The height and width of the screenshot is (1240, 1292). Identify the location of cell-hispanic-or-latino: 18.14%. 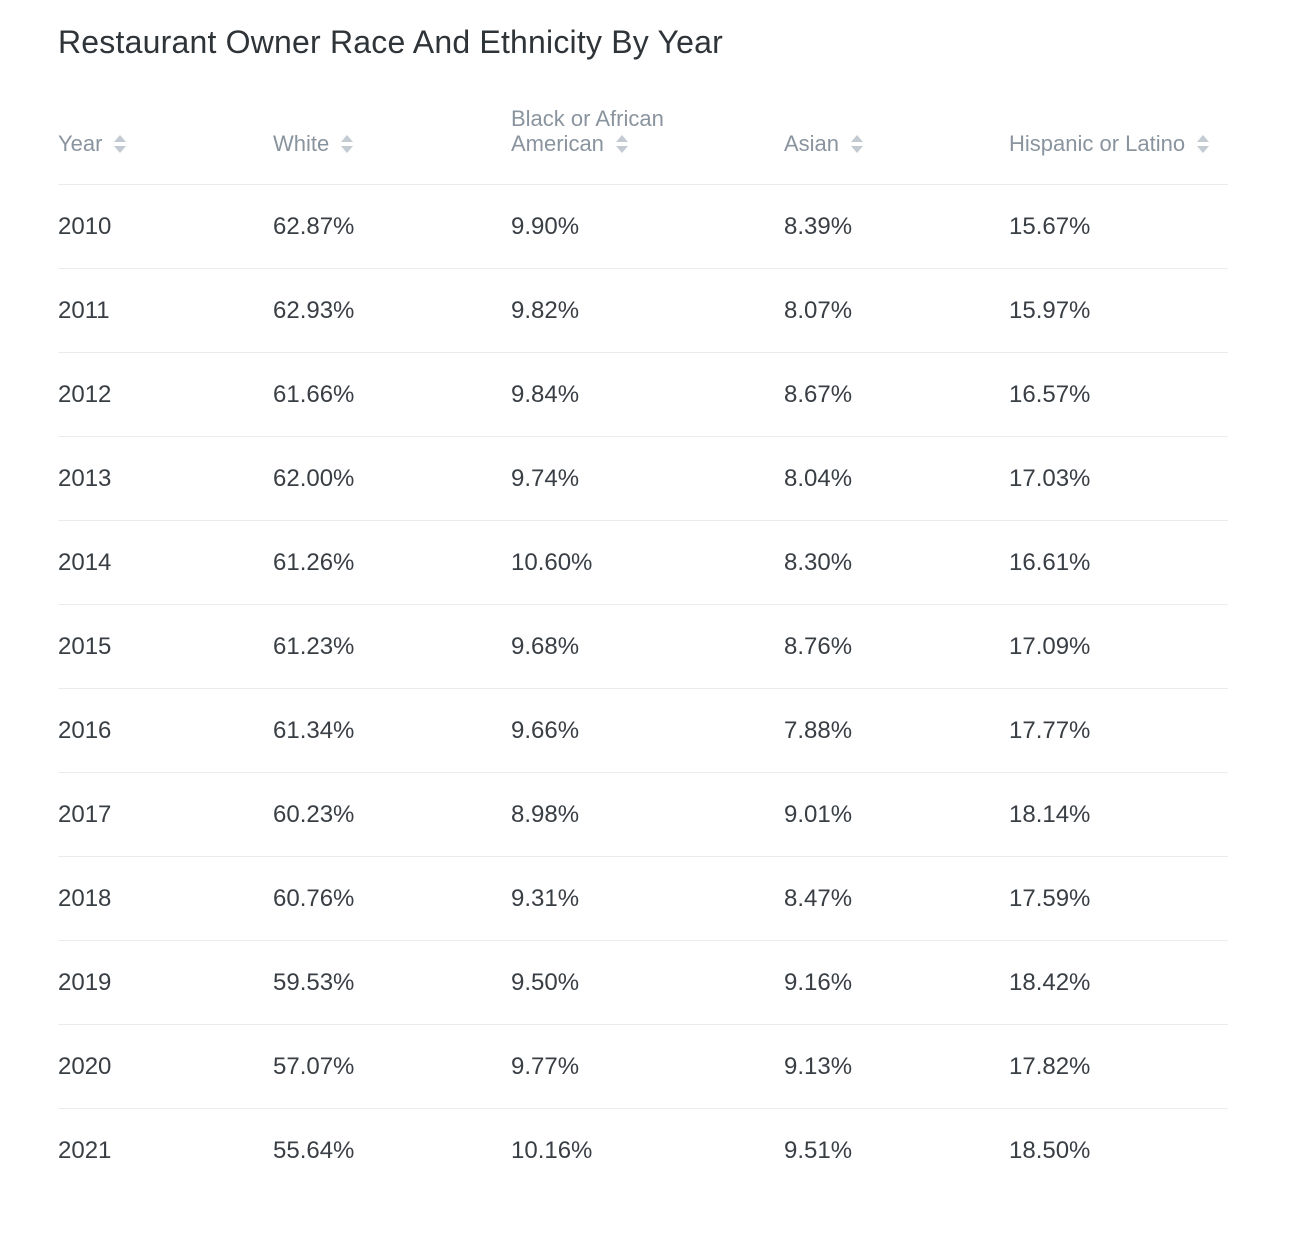
(1050, 814).